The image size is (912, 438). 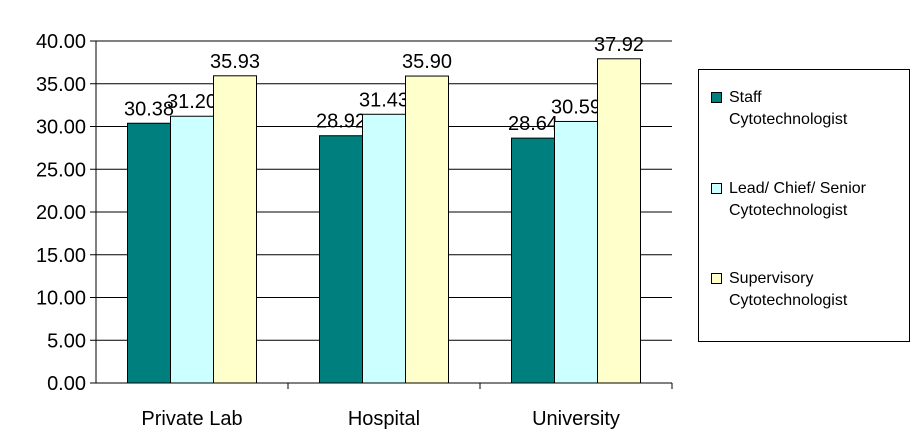 What do you see at coordinates (576, 107) in the screenshot?
I see `data-label: 30.59` at bounding box center [576, 107].